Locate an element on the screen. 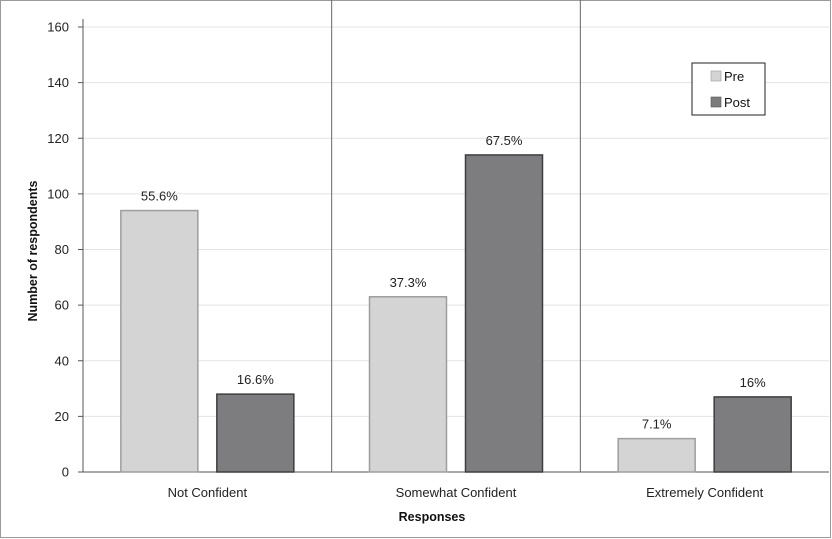  y-tick-label: 40 is located at coordinates (62, 360).